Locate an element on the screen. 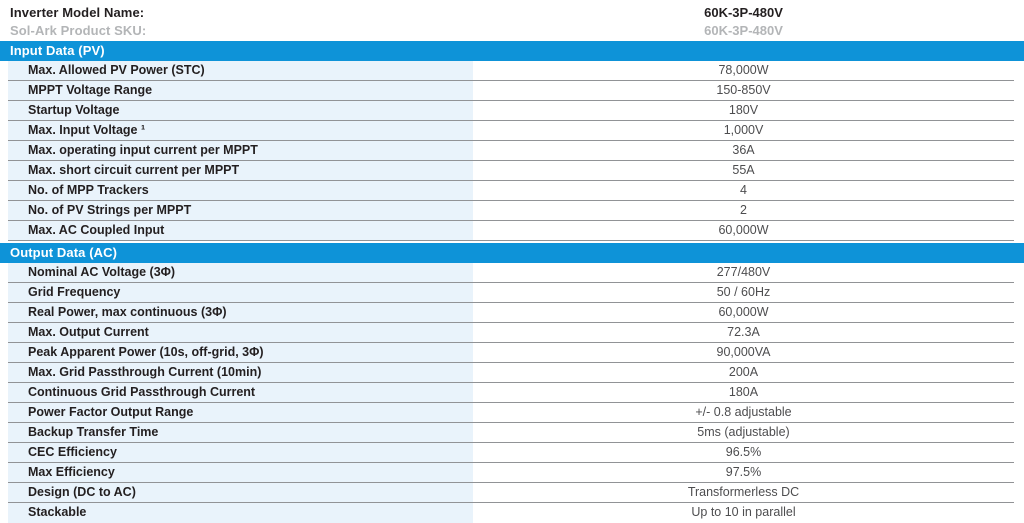 This screenshot has height=523, width=1024. model-name-value: 60K-3P-480V is located at coordinates (743, 12).